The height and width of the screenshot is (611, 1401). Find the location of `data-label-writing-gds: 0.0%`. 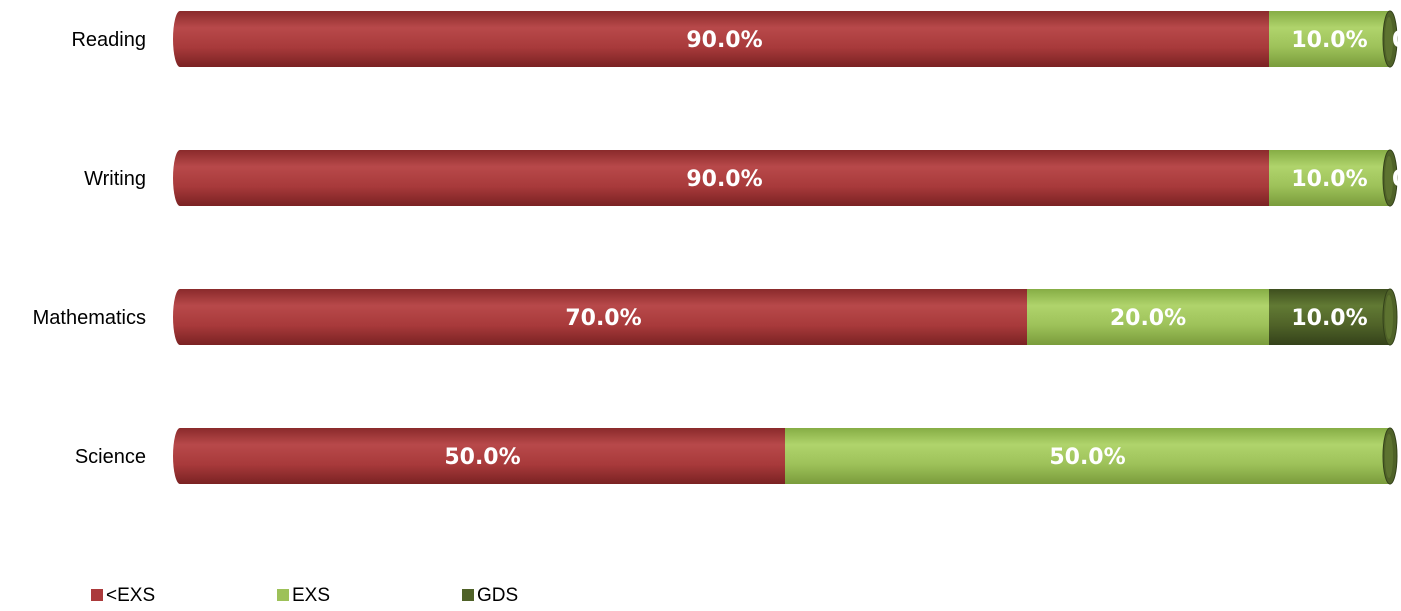

data-label-writing-gds: 0.0% is located at coordinates (1396, 179).